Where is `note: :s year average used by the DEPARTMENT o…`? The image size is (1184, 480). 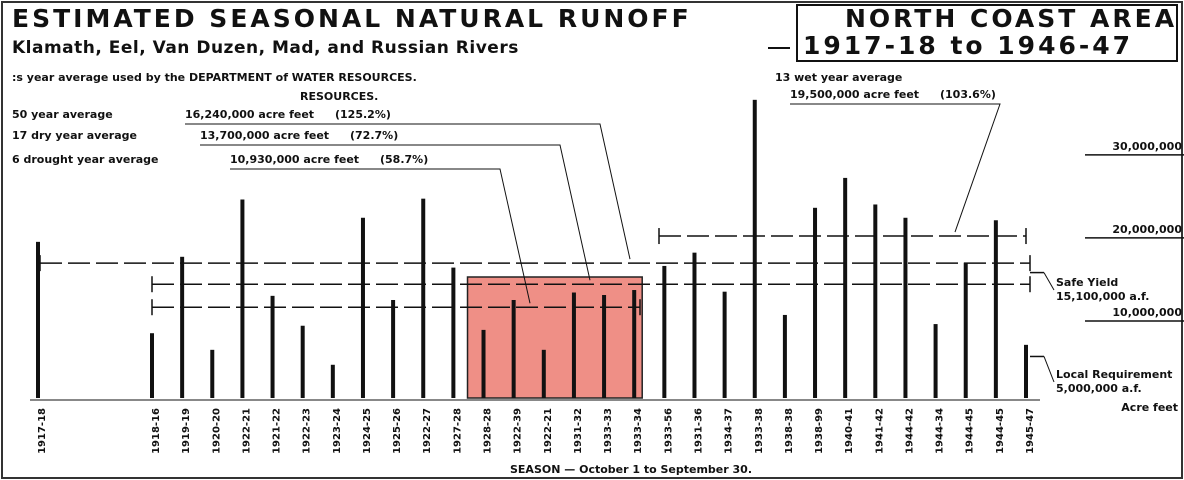 note: :s year average used by the DEPARTMENT o… is located at coordinates (214, 77).